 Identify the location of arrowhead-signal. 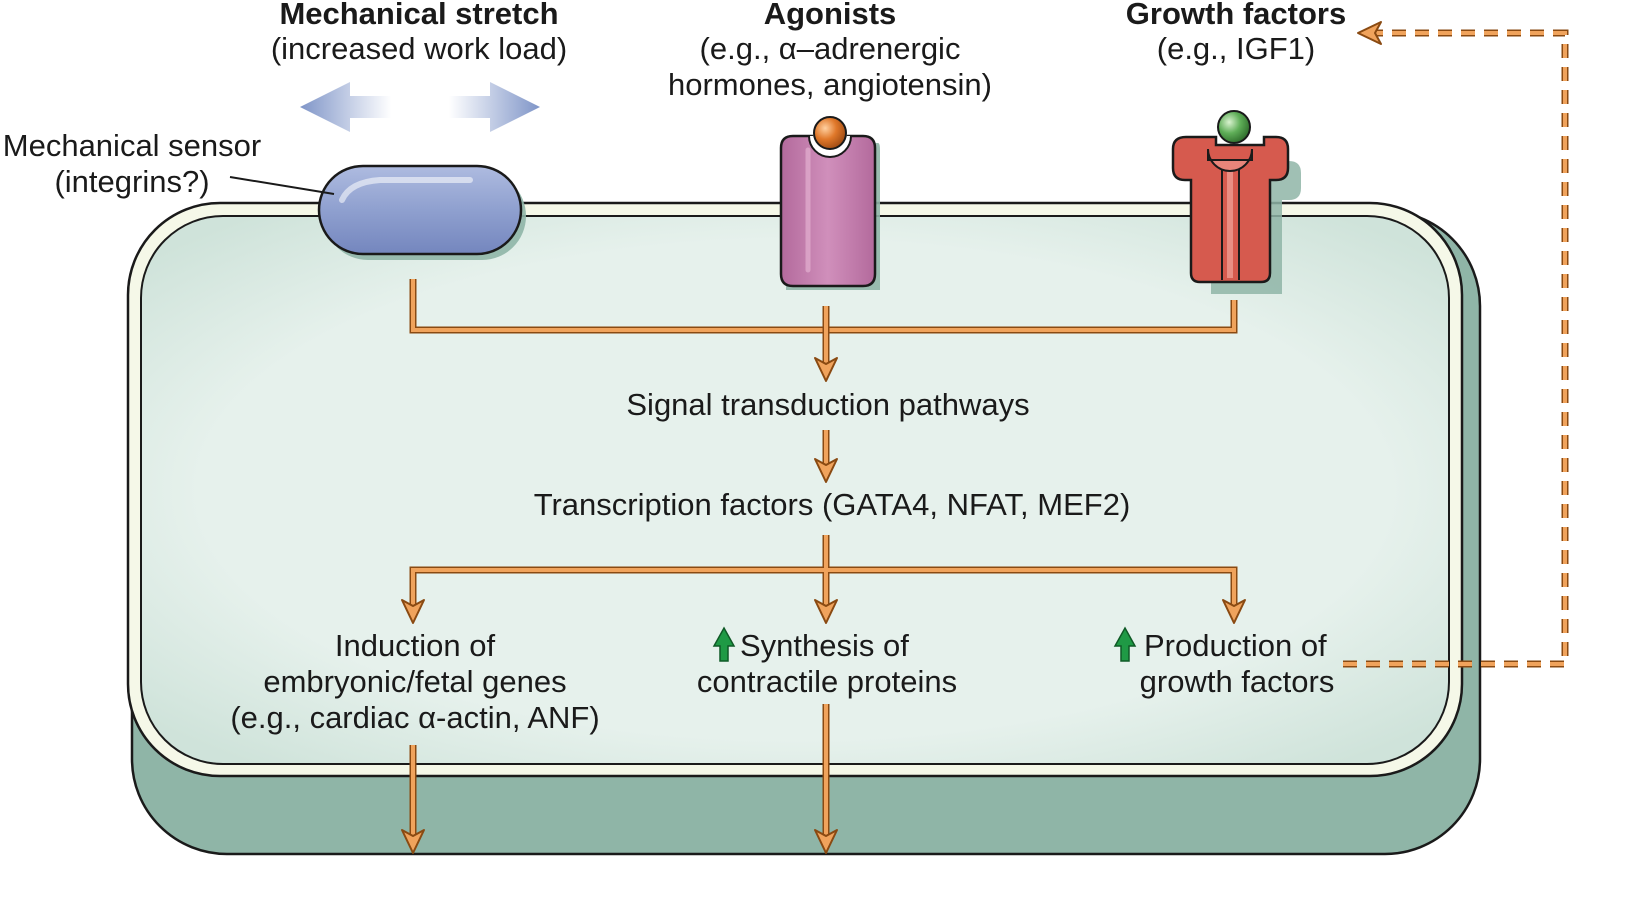
(826, 369).